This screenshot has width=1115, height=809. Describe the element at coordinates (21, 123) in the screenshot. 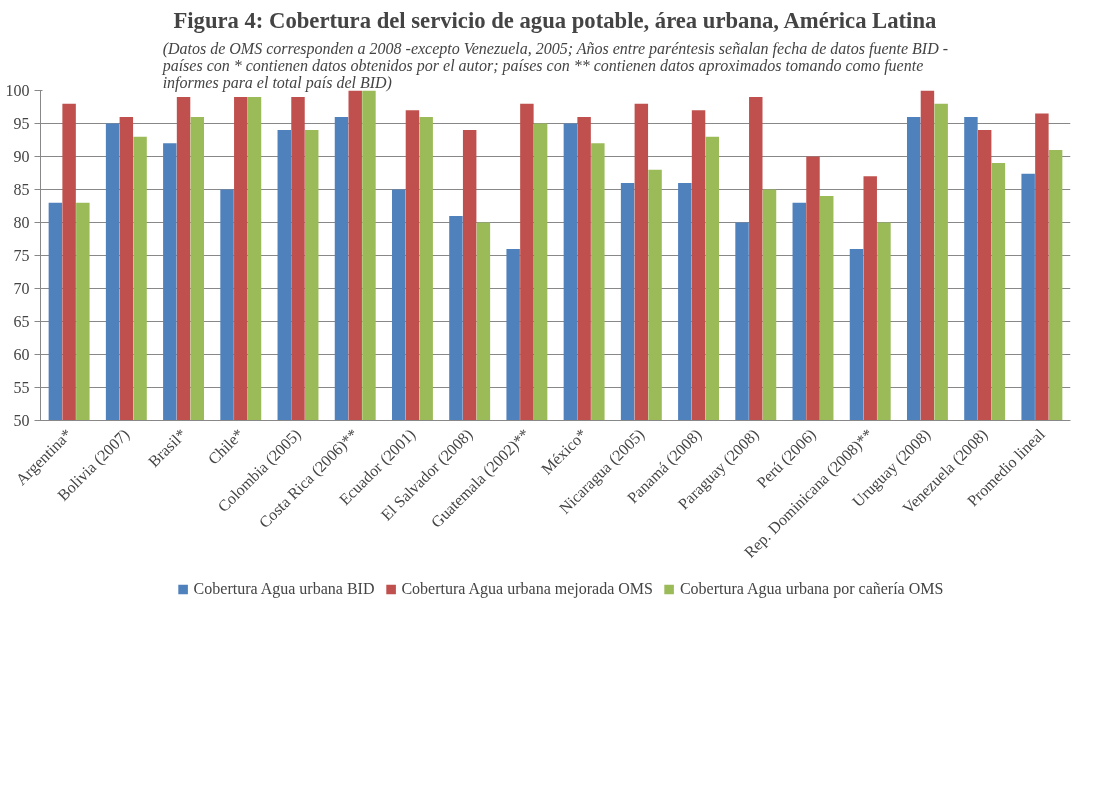

I see `y-tick-label: 95` at that location.